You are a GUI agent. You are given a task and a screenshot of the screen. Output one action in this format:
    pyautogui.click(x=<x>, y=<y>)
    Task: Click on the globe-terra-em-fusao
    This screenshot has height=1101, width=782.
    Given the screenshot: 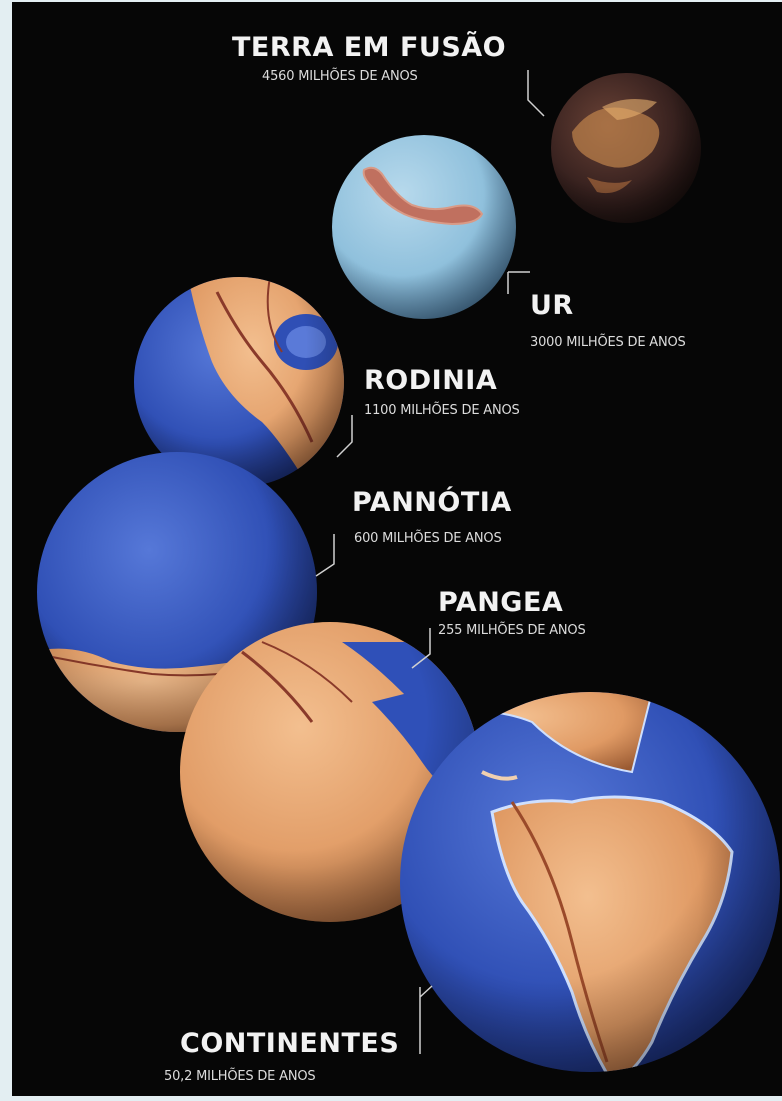 What is the action you would take?
    pyautogui.click(x=626, y=148)
    